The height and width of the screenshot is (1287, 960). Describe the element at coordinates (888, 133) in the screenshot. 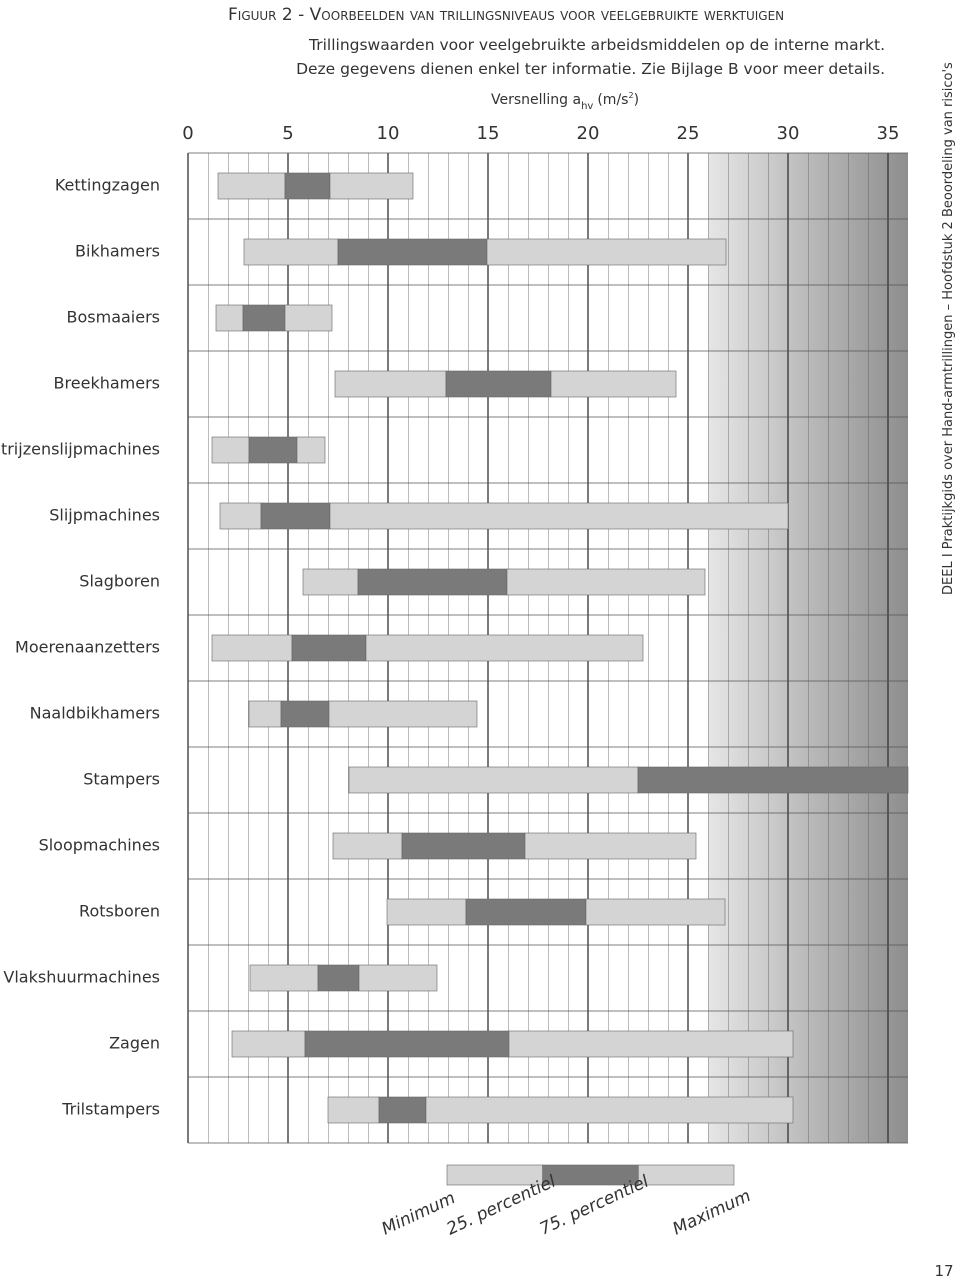

I see `x-tick-label: 35` at that location.